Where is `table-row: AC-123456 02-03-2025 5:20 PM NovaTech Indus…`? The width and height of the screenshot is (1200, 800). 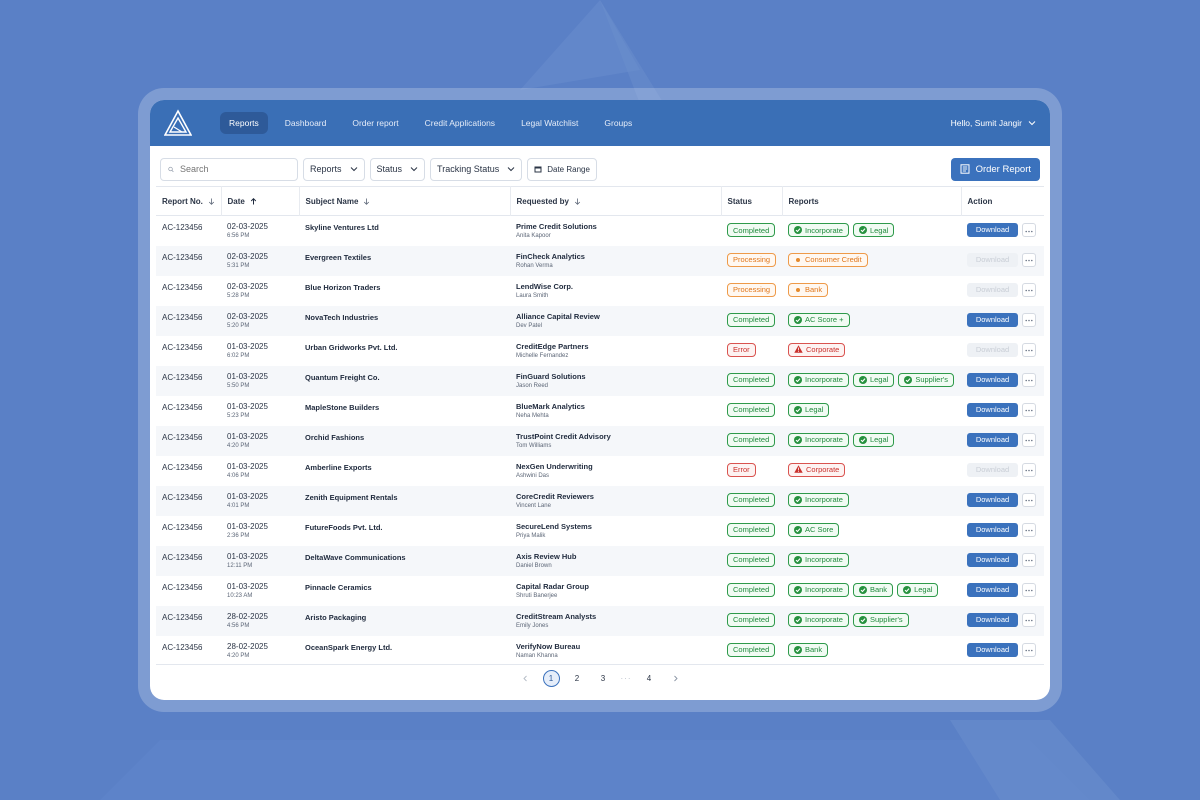 table-row: AC-123456 02-03-2025 5:20 PM NovaTech Indus… is located at coordinates (600, 320).